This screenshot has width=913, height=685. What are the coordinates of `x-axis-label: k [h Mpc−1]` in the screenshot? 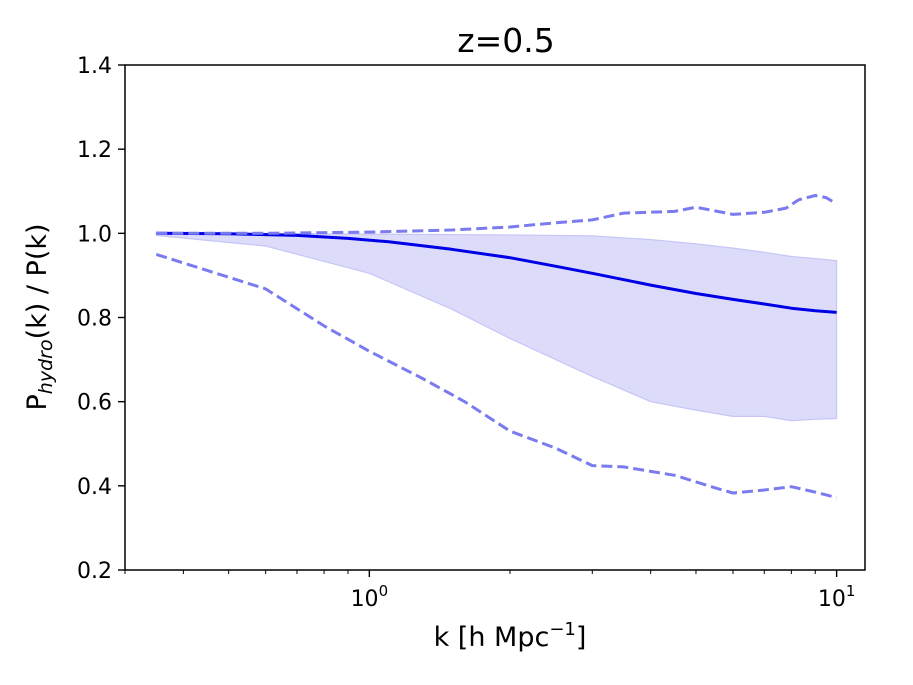 It's located at (510, 636).